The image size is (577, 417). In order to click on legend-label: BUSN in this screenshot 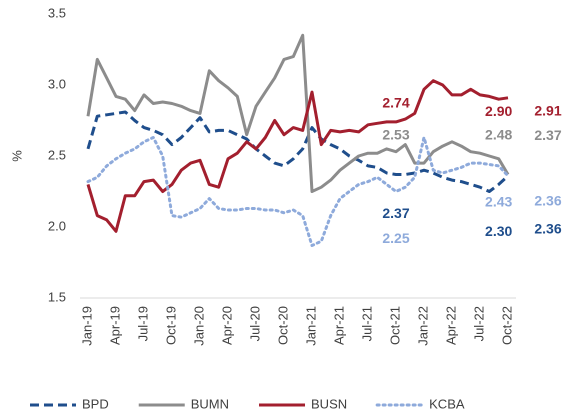, I will do `click(329, 403)`.